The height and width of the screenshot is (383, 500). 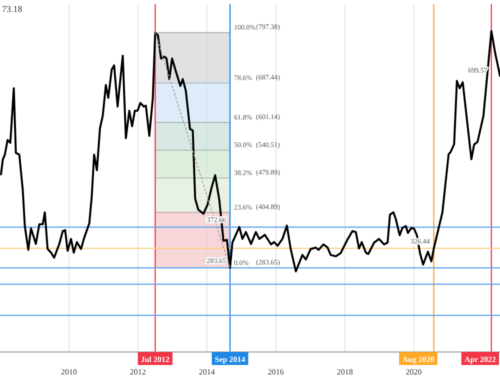 What do you see at coordinates (418, 359) in the screenshot?
I see `ref-line-label: Aug 2020` at bounding box center [418, 359].